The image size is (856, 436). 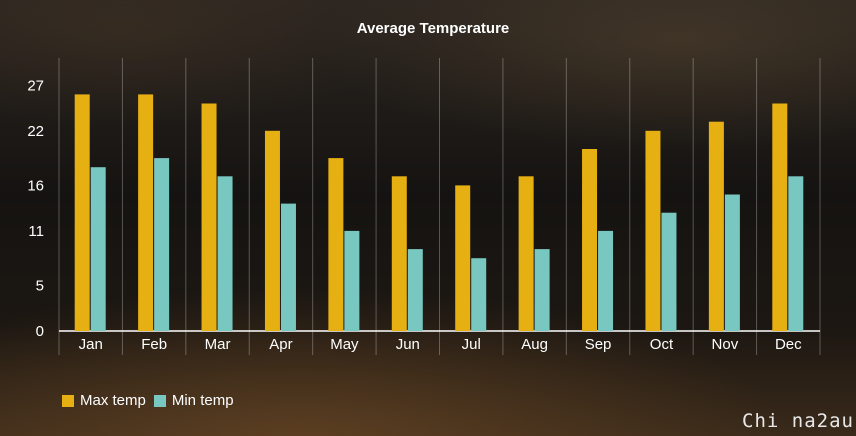 What do you see at coordinates (202, 400) in the screenshot?
I see `legend-label-min: Min temp` at bounding box center [202, 400].